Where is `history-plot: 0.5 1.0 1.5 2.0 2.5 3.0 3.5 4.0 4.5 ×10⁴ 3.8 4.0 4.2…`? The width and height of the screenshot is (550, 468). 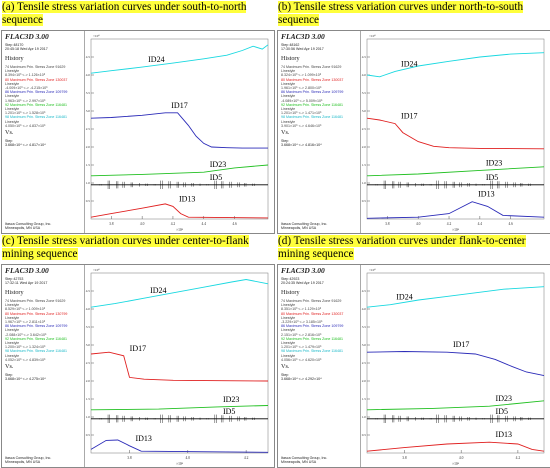
history-plot: 0.5 1.0 1.5 2.0 2.5 3.0 3.5 4.0 4.5 ×10⁴ 3.8 4.0 4.2… is located at coordinates (179, 366).